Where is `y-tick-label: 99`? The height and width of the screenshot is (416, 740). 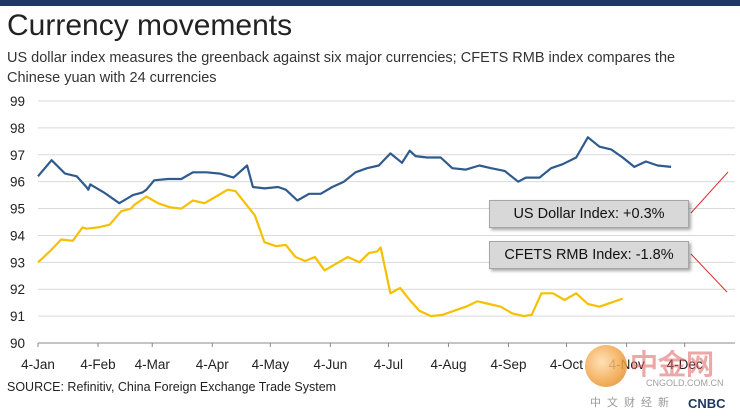
y-tick-label: 99 is located at coordinates (17, 101).